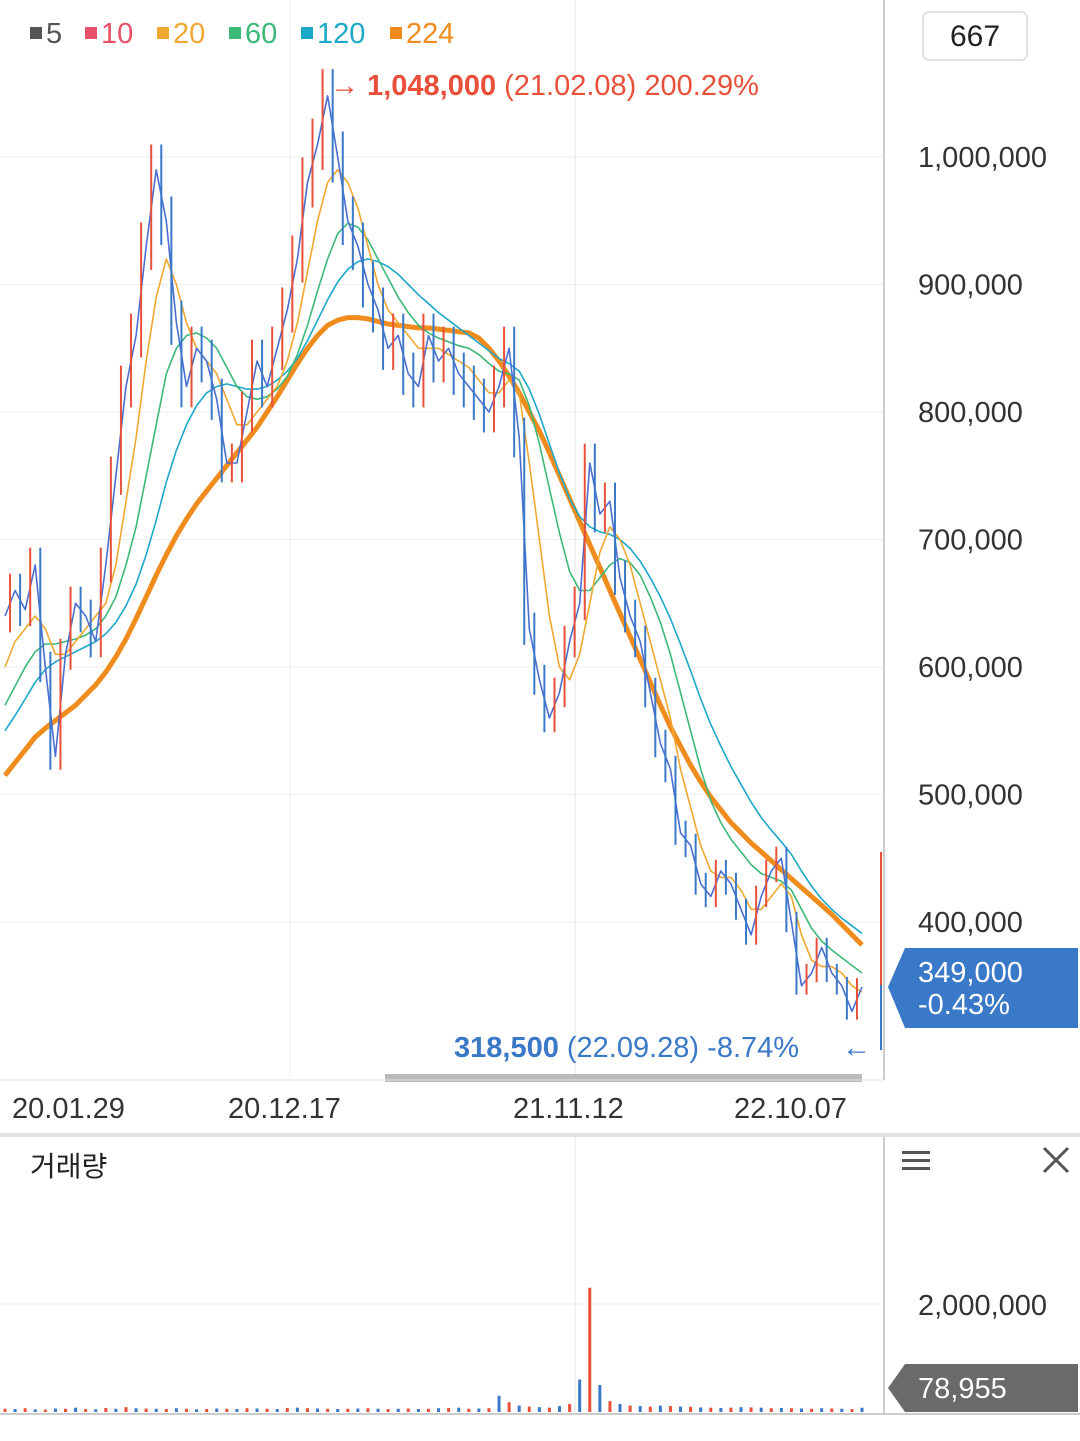 The image size is (1080, 1441). What do you see at coordinates (341, 34) in the screenshot?
I see `legend-label: 120` at bounding box center [341, 34].